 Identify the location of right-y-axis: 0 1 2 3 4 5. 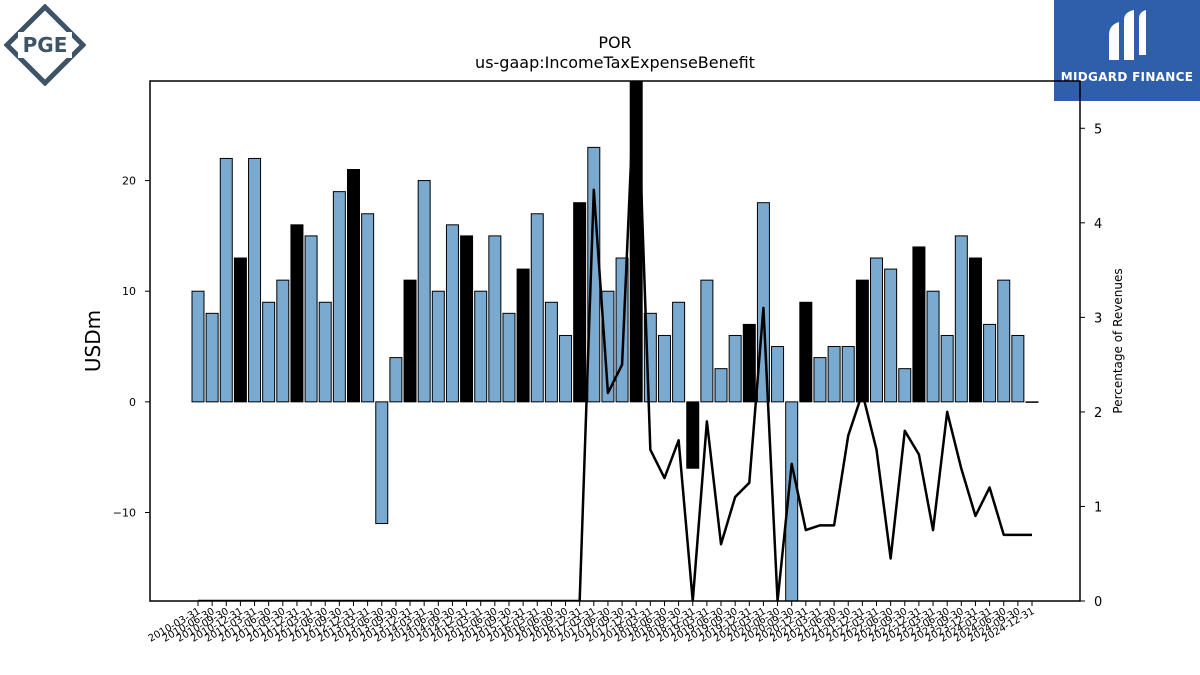
(1091, 366).